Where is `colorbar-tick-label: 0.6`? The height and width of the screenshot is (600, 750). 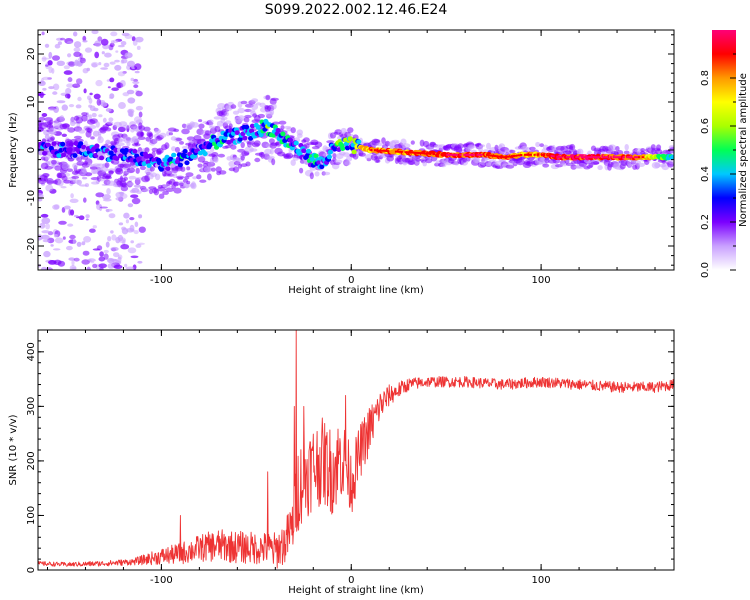 colorbar-tick-label: 0.6 is located at coordinates (705, 126).